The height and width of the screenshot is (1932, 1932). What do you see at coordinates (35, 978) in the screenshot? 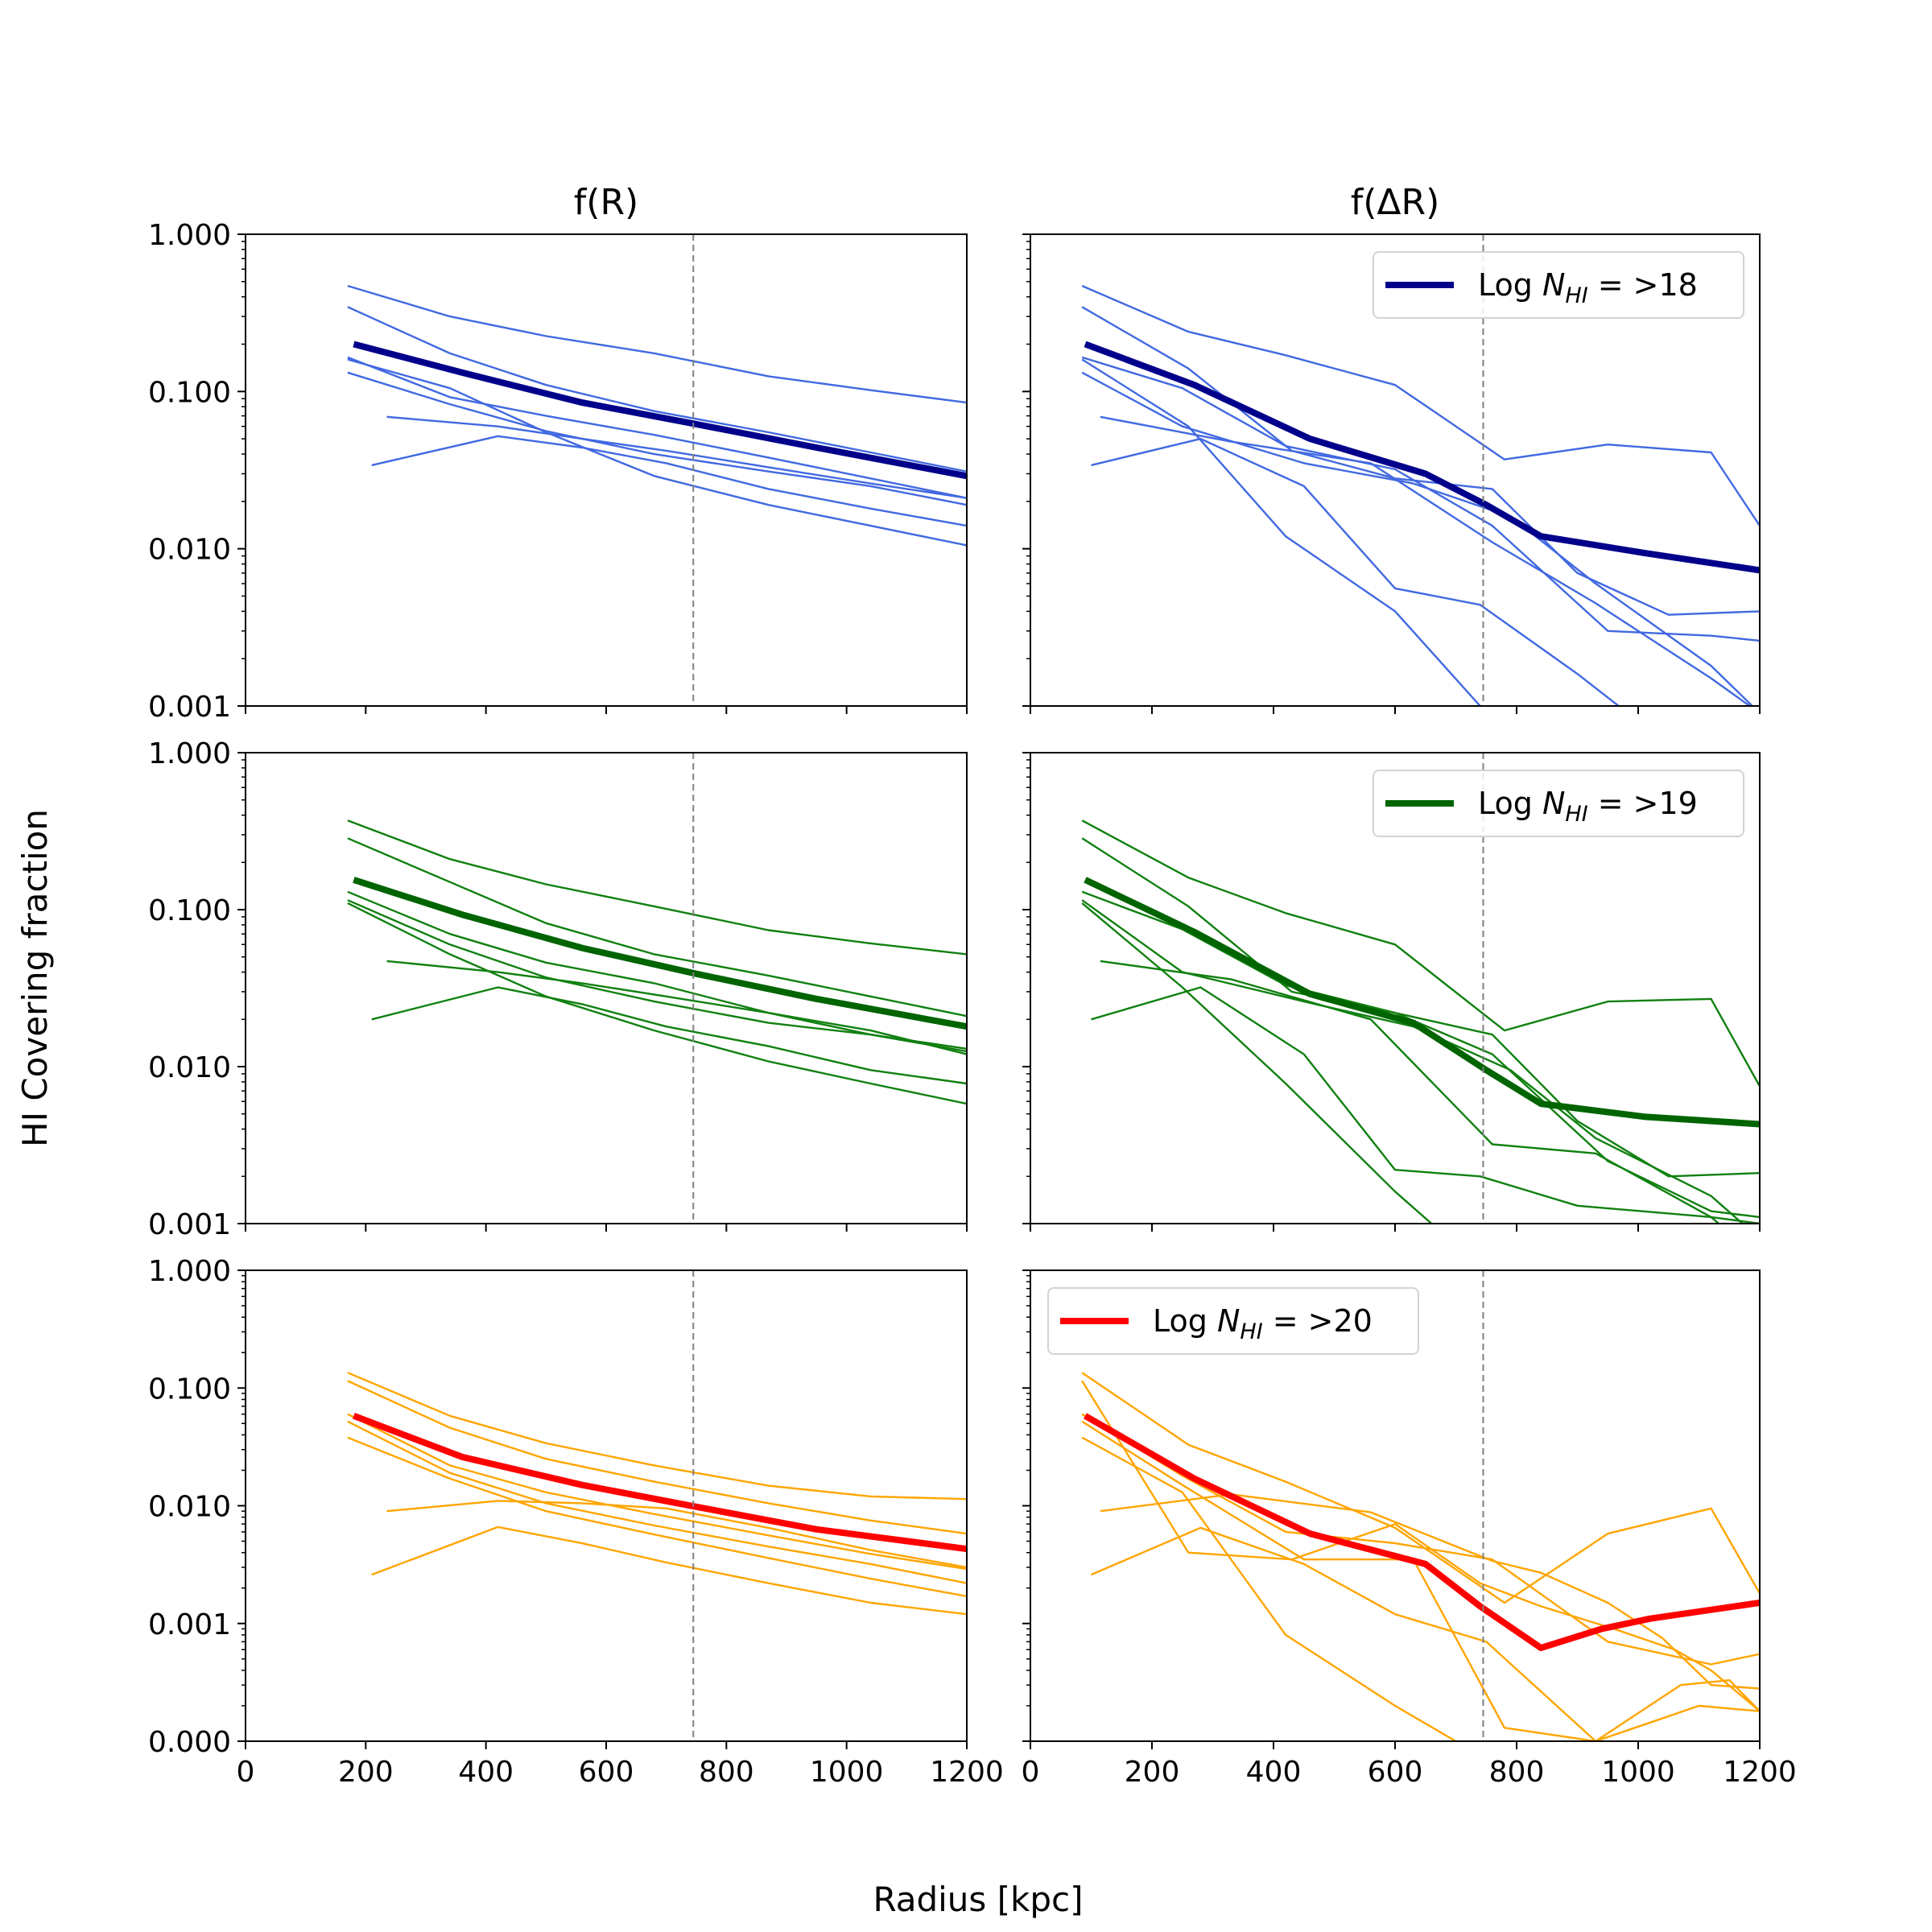
I see `y-axis-label: HI Covering fraction` at bounding box center [35, 978].